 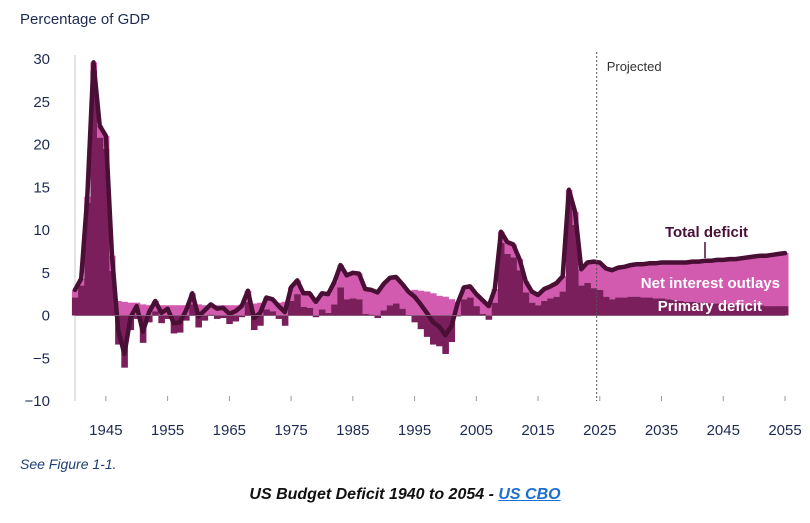 I want to click on x-tick-label: 1975, so click(x=290, y=430).